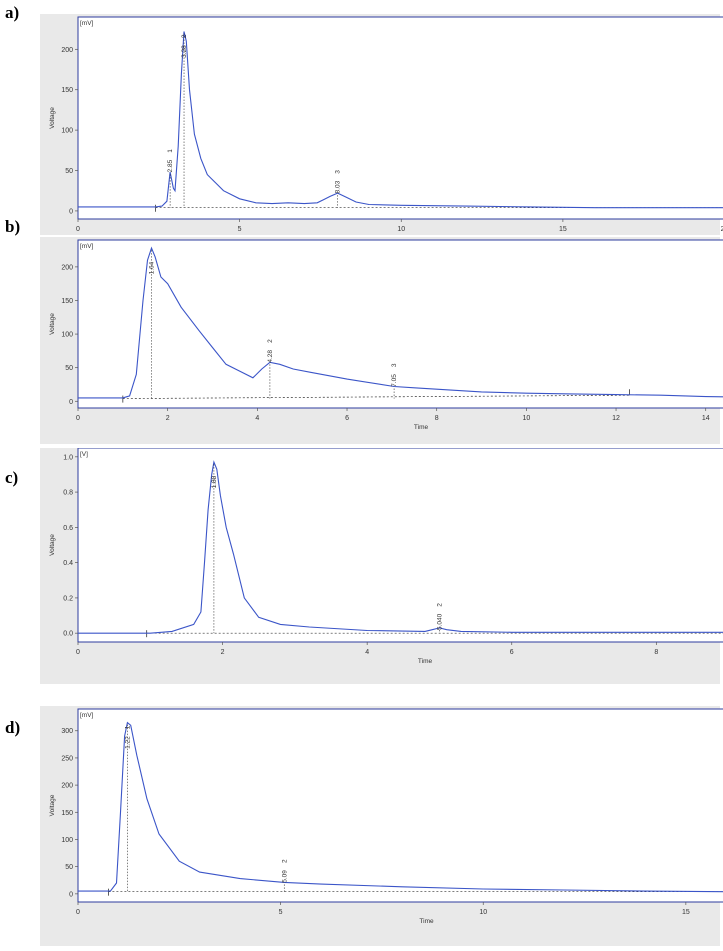 The width and height of the screenshot is (723, 951). I want to click on panel-label: d), so click(13, 727).